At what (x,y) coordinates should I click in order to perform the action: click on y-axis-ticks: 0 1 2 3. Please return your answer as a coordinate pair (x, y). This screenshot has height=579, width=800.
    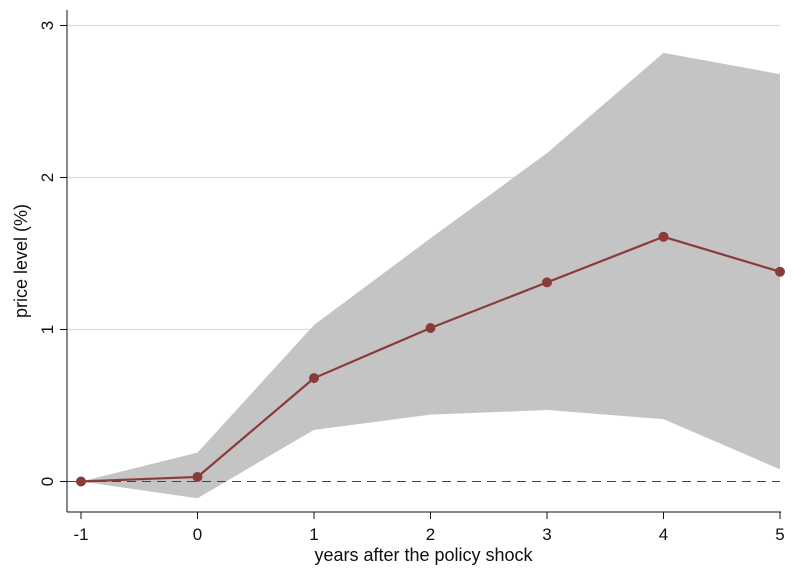
    Looking at the image, I should click on (52, 253).